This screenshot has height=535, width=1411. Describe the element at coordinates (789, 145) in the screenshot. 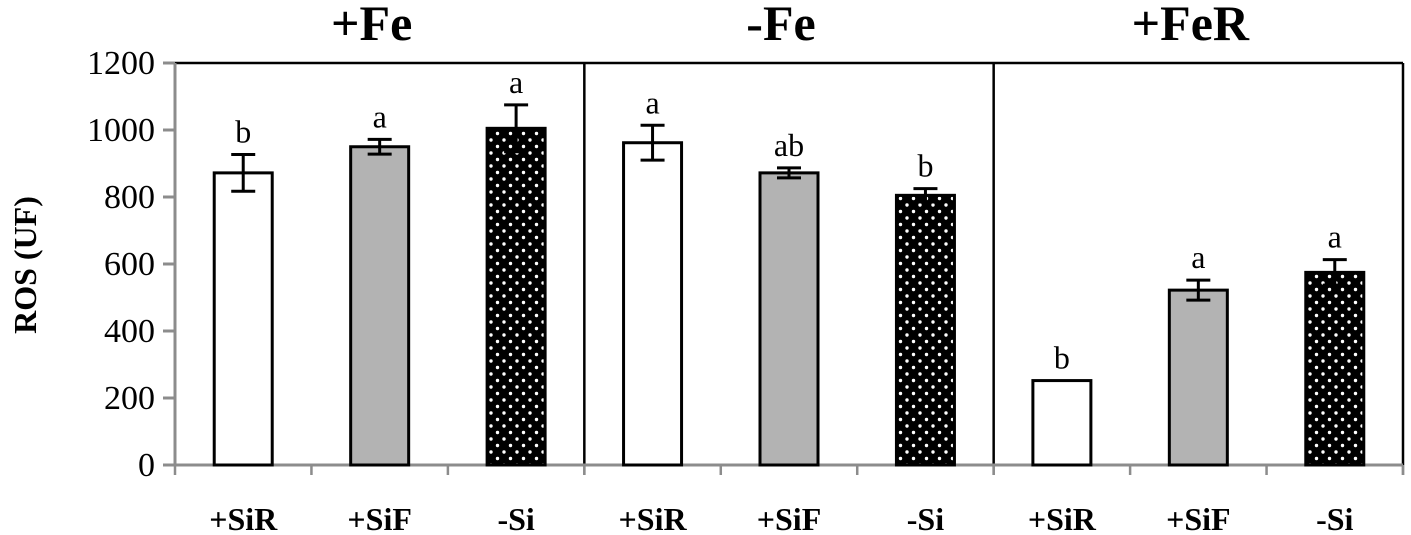

I see `significance-label: ab` at that location.